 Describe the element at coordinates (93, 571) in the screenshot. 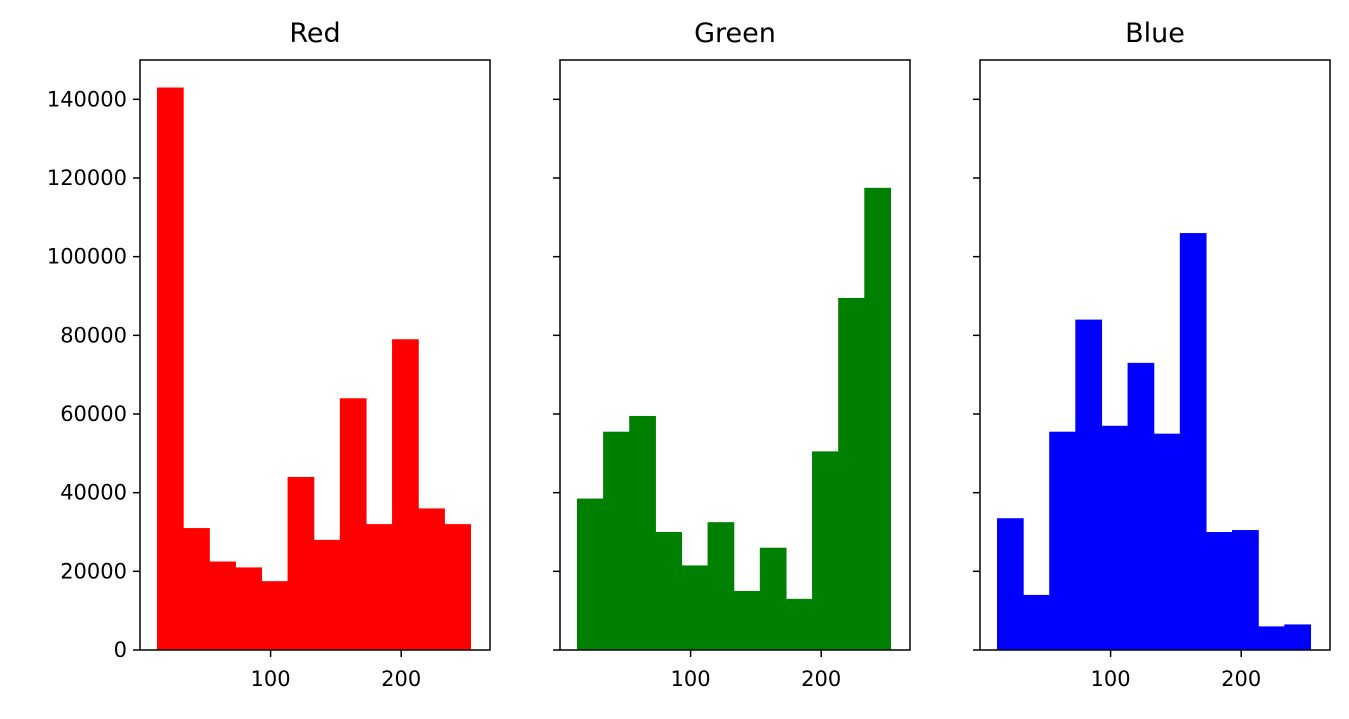

I see `y-tick-label: 20000` at that location.